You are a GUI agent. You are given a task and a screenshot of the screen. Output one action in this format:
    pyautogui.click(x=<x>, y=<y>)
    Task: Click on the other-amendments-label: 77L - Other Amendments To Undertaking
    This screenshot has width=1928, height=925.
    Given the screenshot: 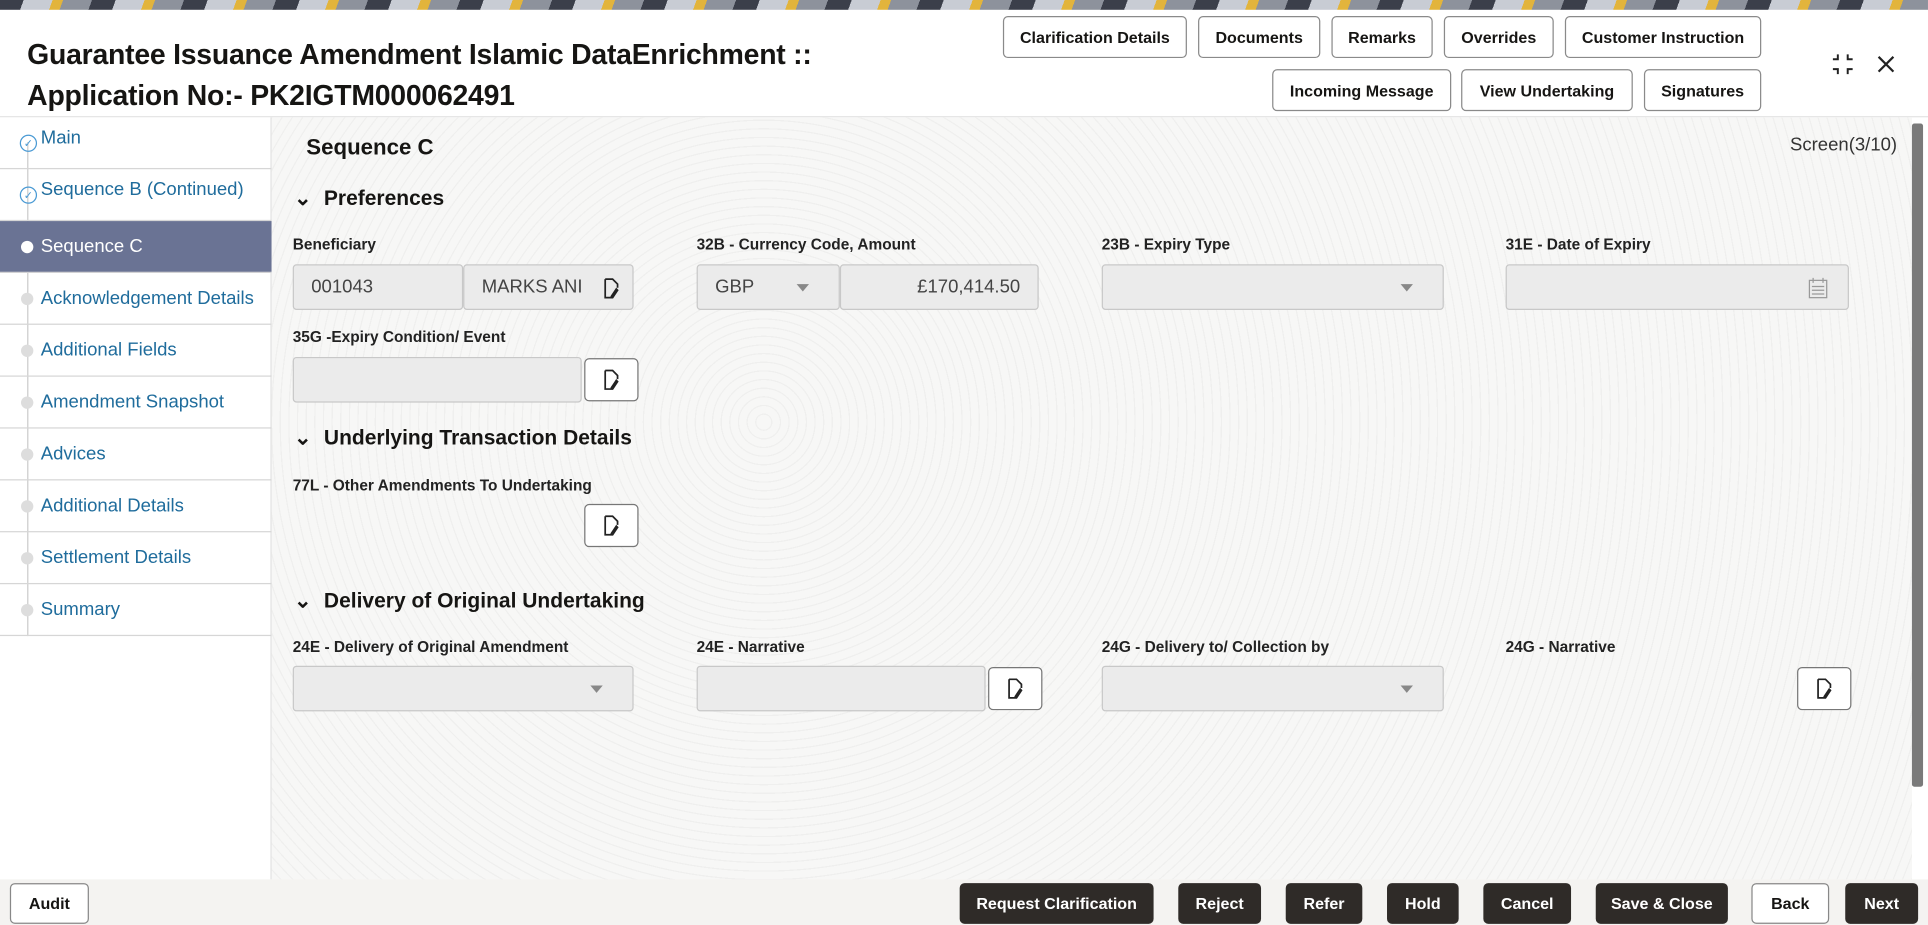 What is the action you would take?
    pyautogui.click(x=442, y=485)
    